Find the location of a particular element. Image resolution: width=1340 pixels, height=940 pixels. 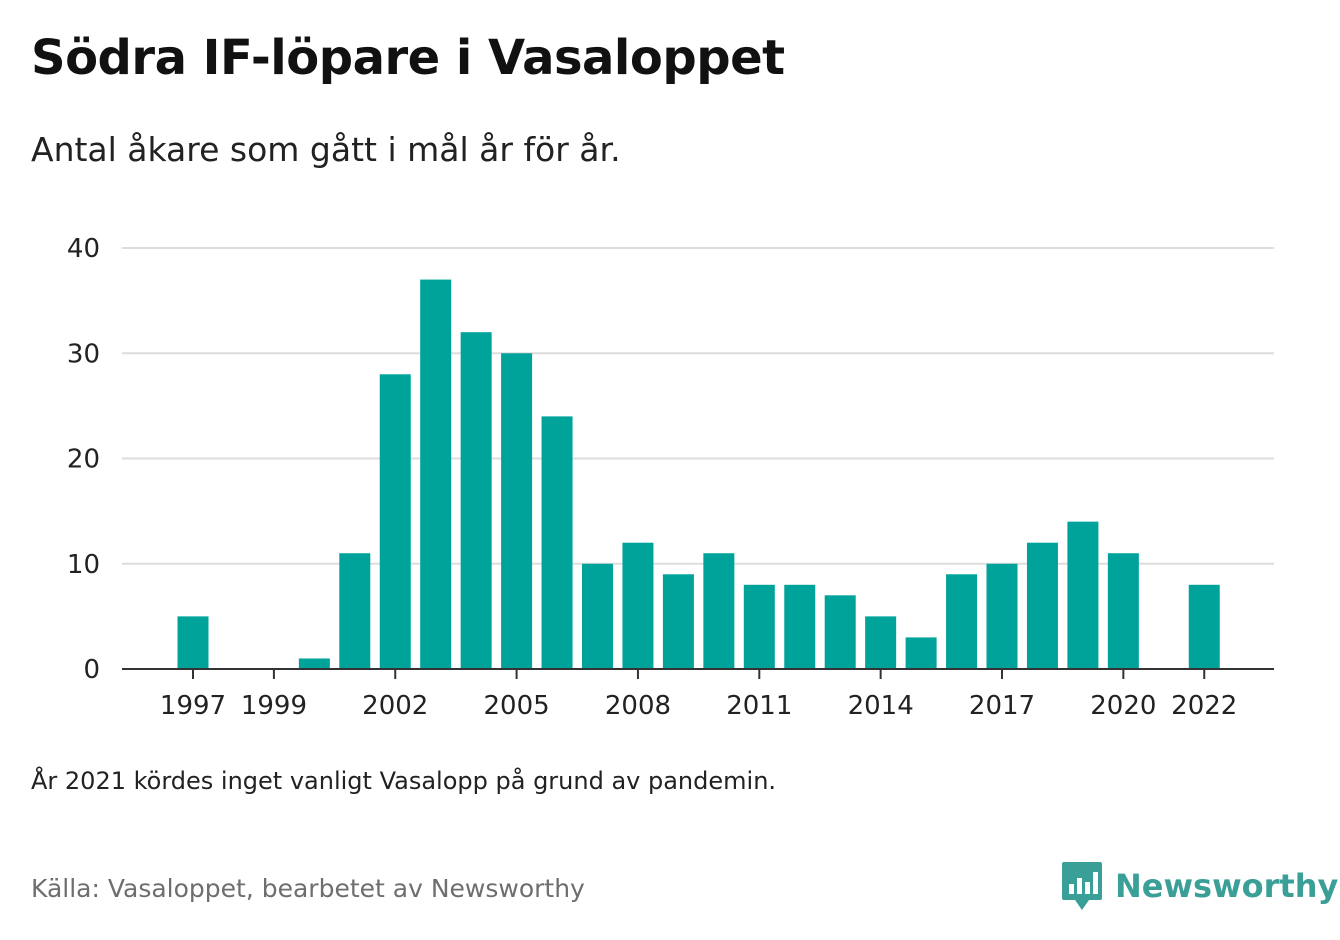

x-tick-label: 2022 is located at coordinates (1204, 706).